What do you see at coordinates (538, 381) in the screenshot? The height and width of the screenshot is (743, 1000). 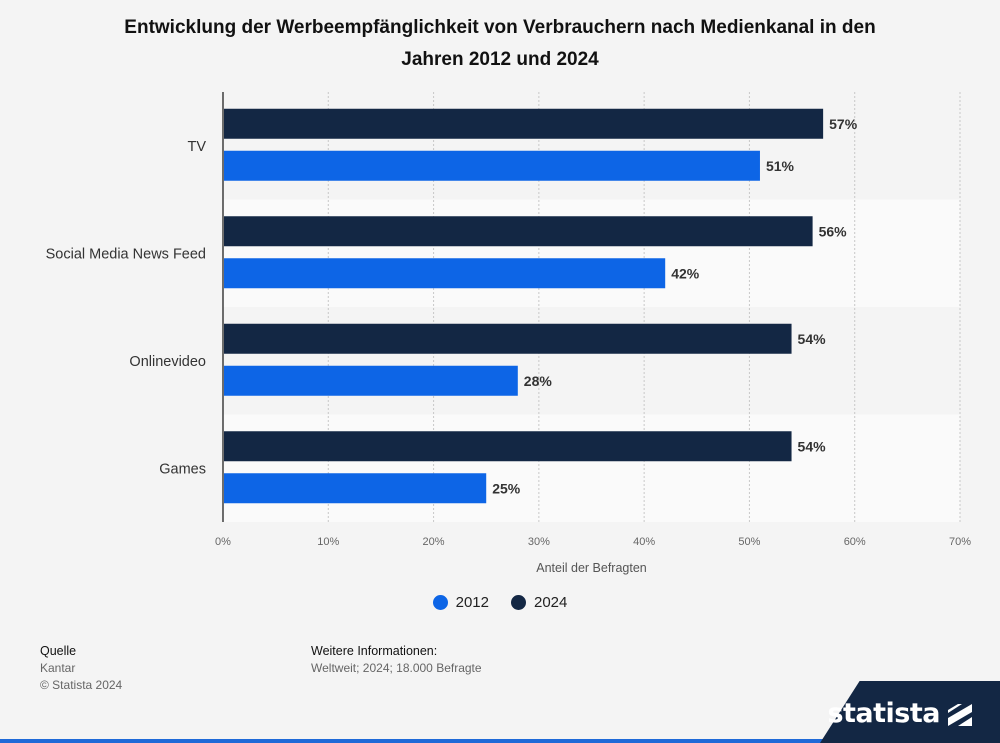 I see `data-label-2012-2: 28%` at bounding box center [538, 381].